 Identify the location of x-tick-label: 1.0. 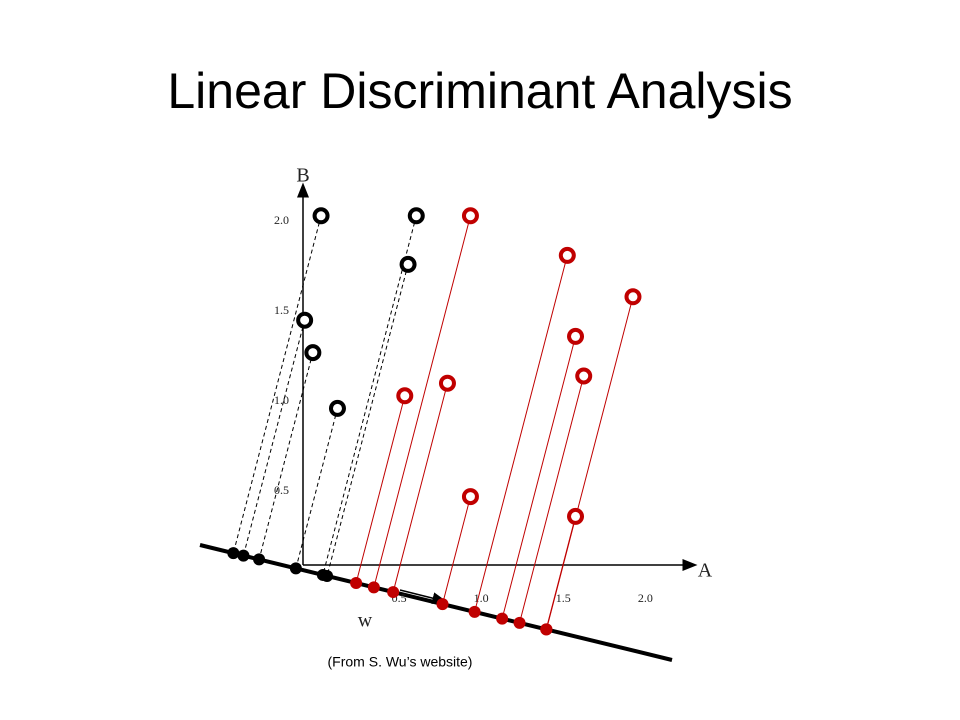
(481, 598).